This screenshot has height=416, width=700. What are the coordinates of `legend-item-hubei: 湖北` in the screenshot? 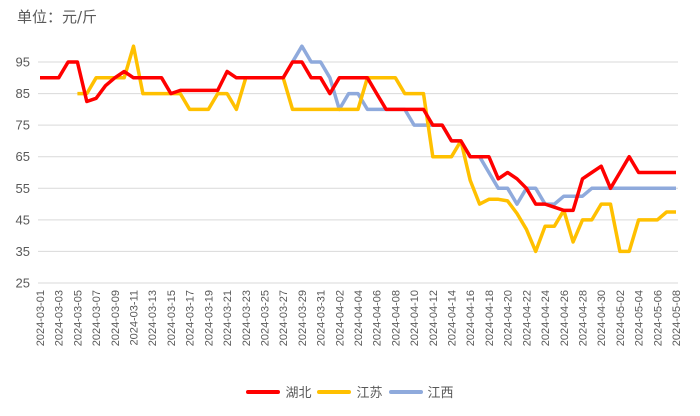 It's located at (278, 391).